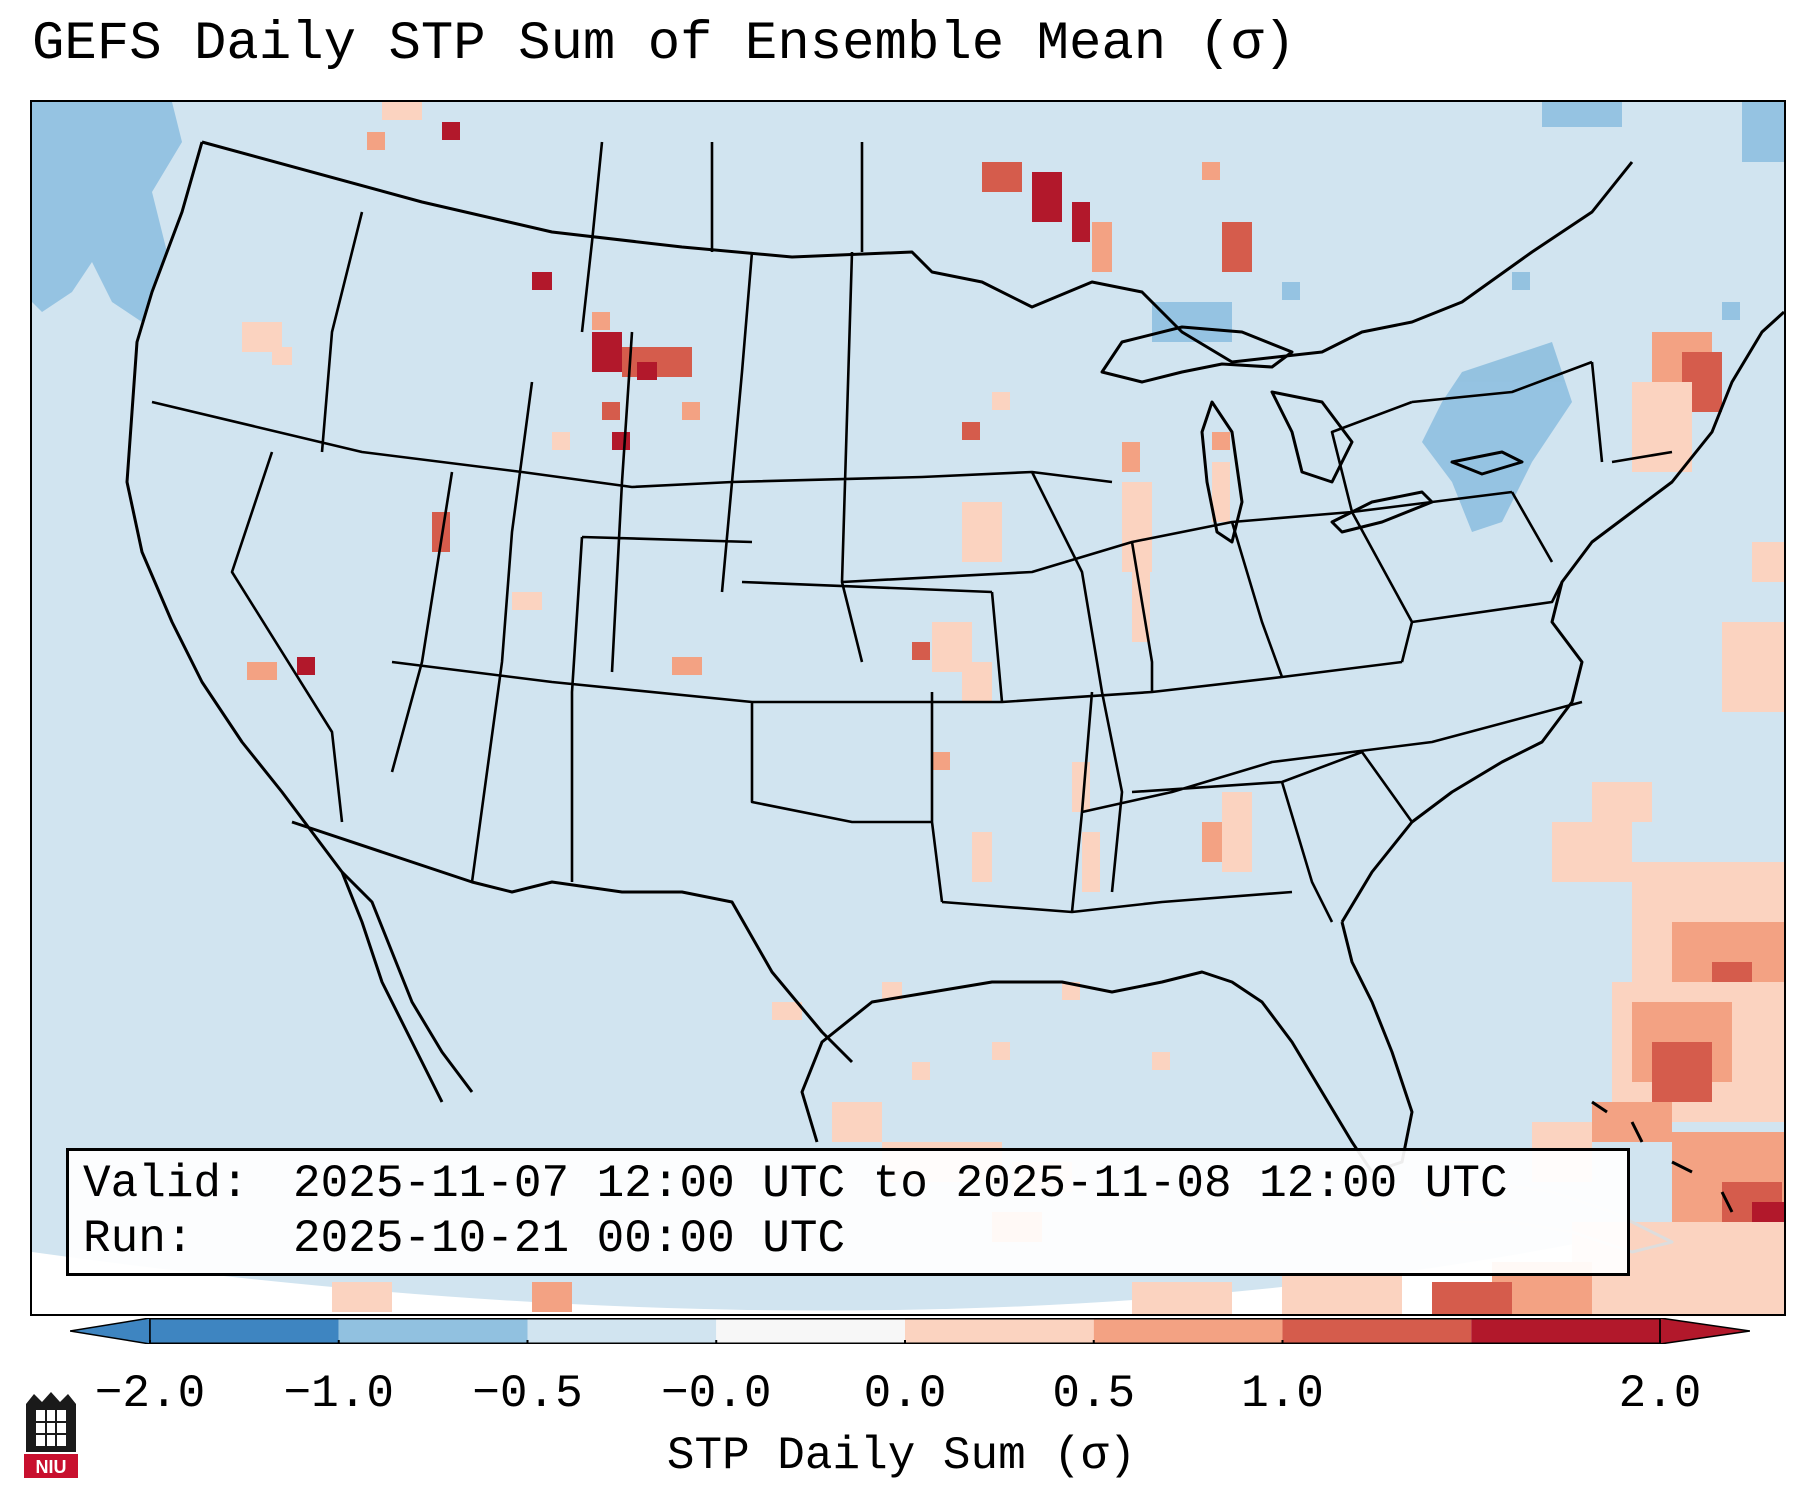 Image resolution: width=1803 pixels, height=1506 pixels. I want to click on lake-ontario, so click(1487, 463).